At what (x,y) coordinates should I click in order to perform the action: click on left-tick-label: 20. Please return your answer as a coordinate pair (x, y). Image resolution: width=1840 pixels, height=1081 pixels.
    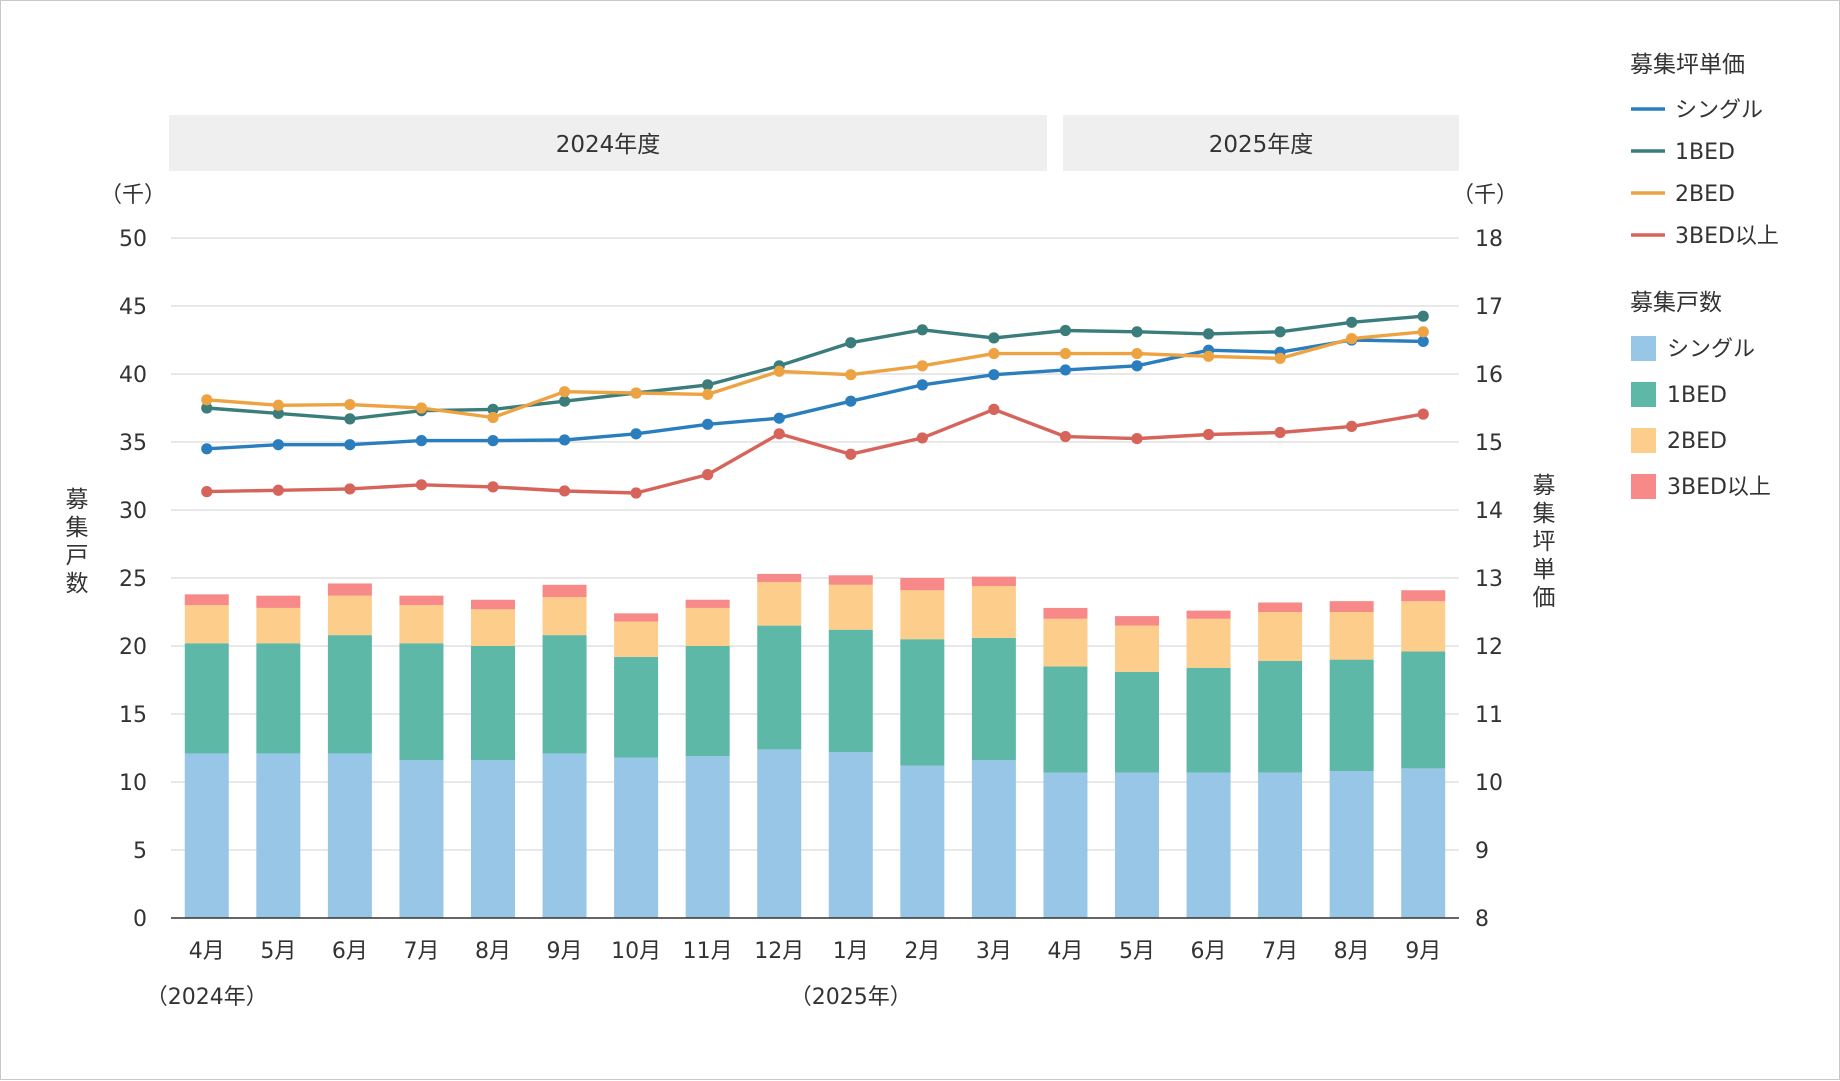
    Looking at the image, I should click on (133, 647).